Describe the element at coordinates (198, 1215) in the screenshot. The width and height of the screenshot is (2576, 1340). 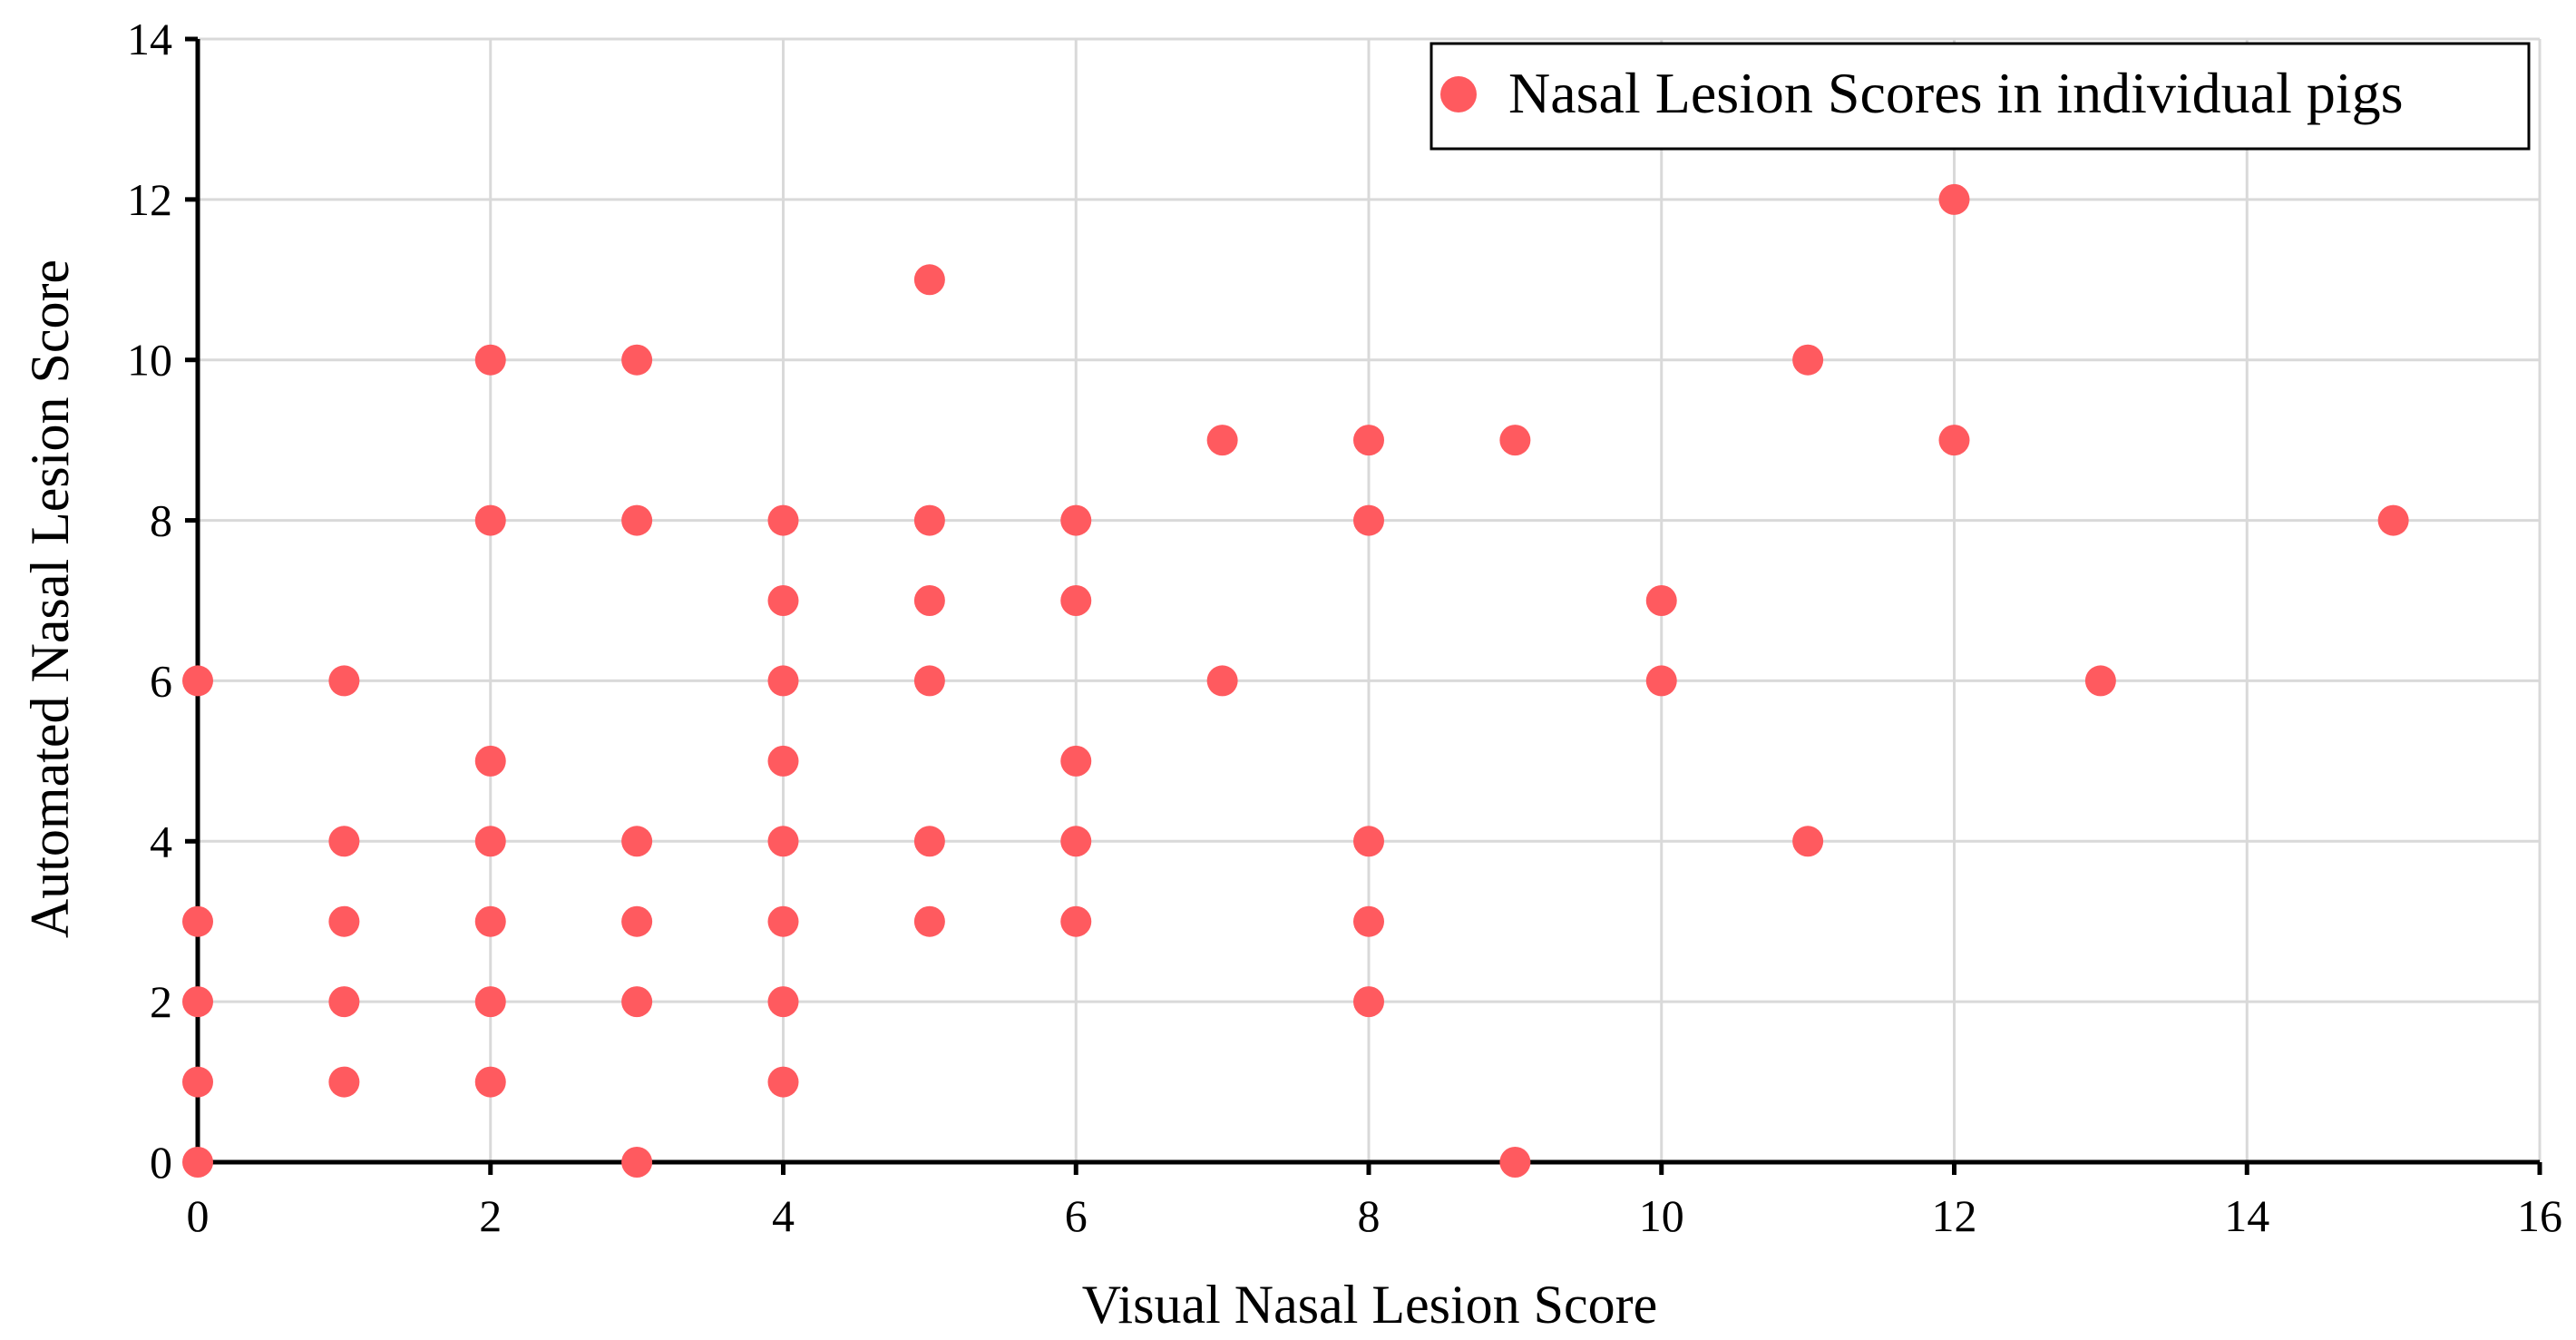
I see `x-tick-label: 0` at that location.